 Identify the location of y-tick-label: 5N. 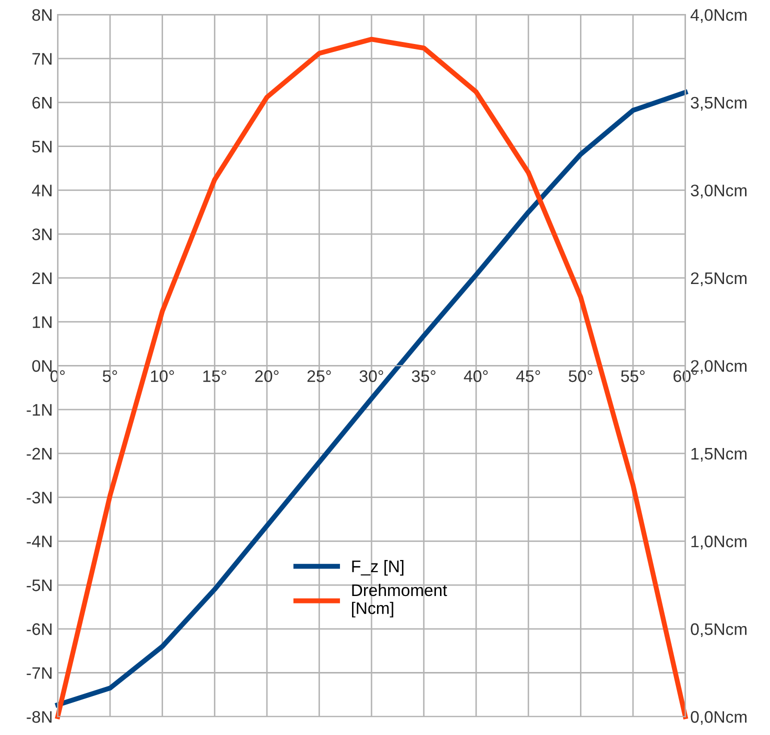
(42, 146).